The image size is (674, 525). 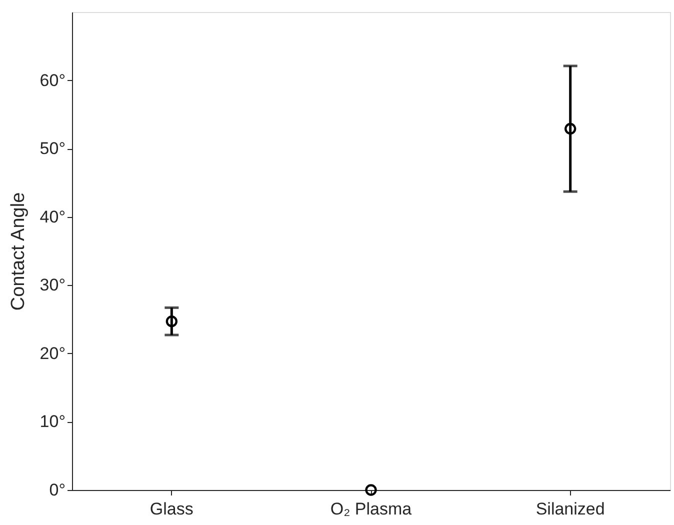 What do you see at coordinates (53, 285) in the screenshot?
I see `y-tick-label: 30°` at bounding box center [53, 285].